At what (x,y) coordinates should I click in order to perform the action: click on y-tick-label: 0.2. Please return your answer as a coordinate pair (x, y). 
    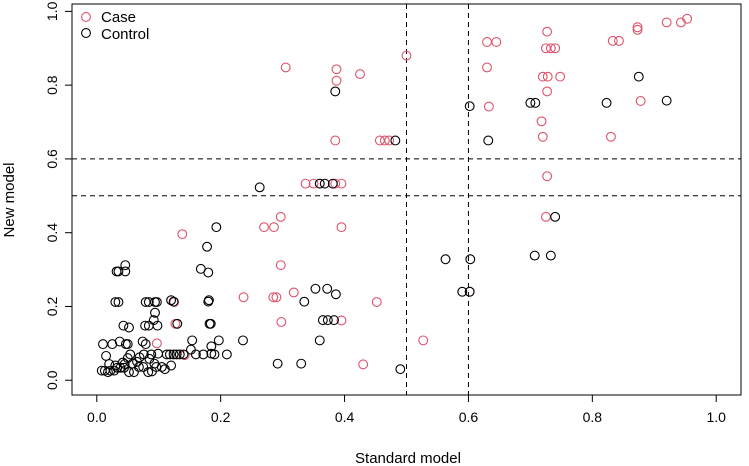
    Looking at the image, I should click on (52, 307).